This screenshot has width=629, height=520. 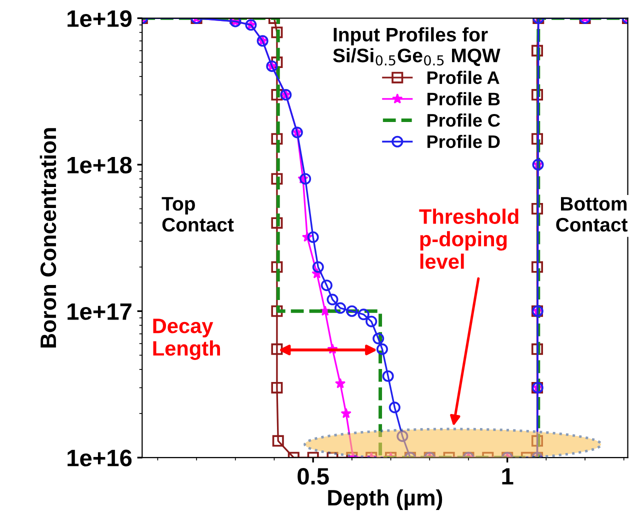 What do you see at coordinates (385, 499) in the screenshot?
I see `x-axis-title: Depth (µm)` at bounding box center [385, 499].